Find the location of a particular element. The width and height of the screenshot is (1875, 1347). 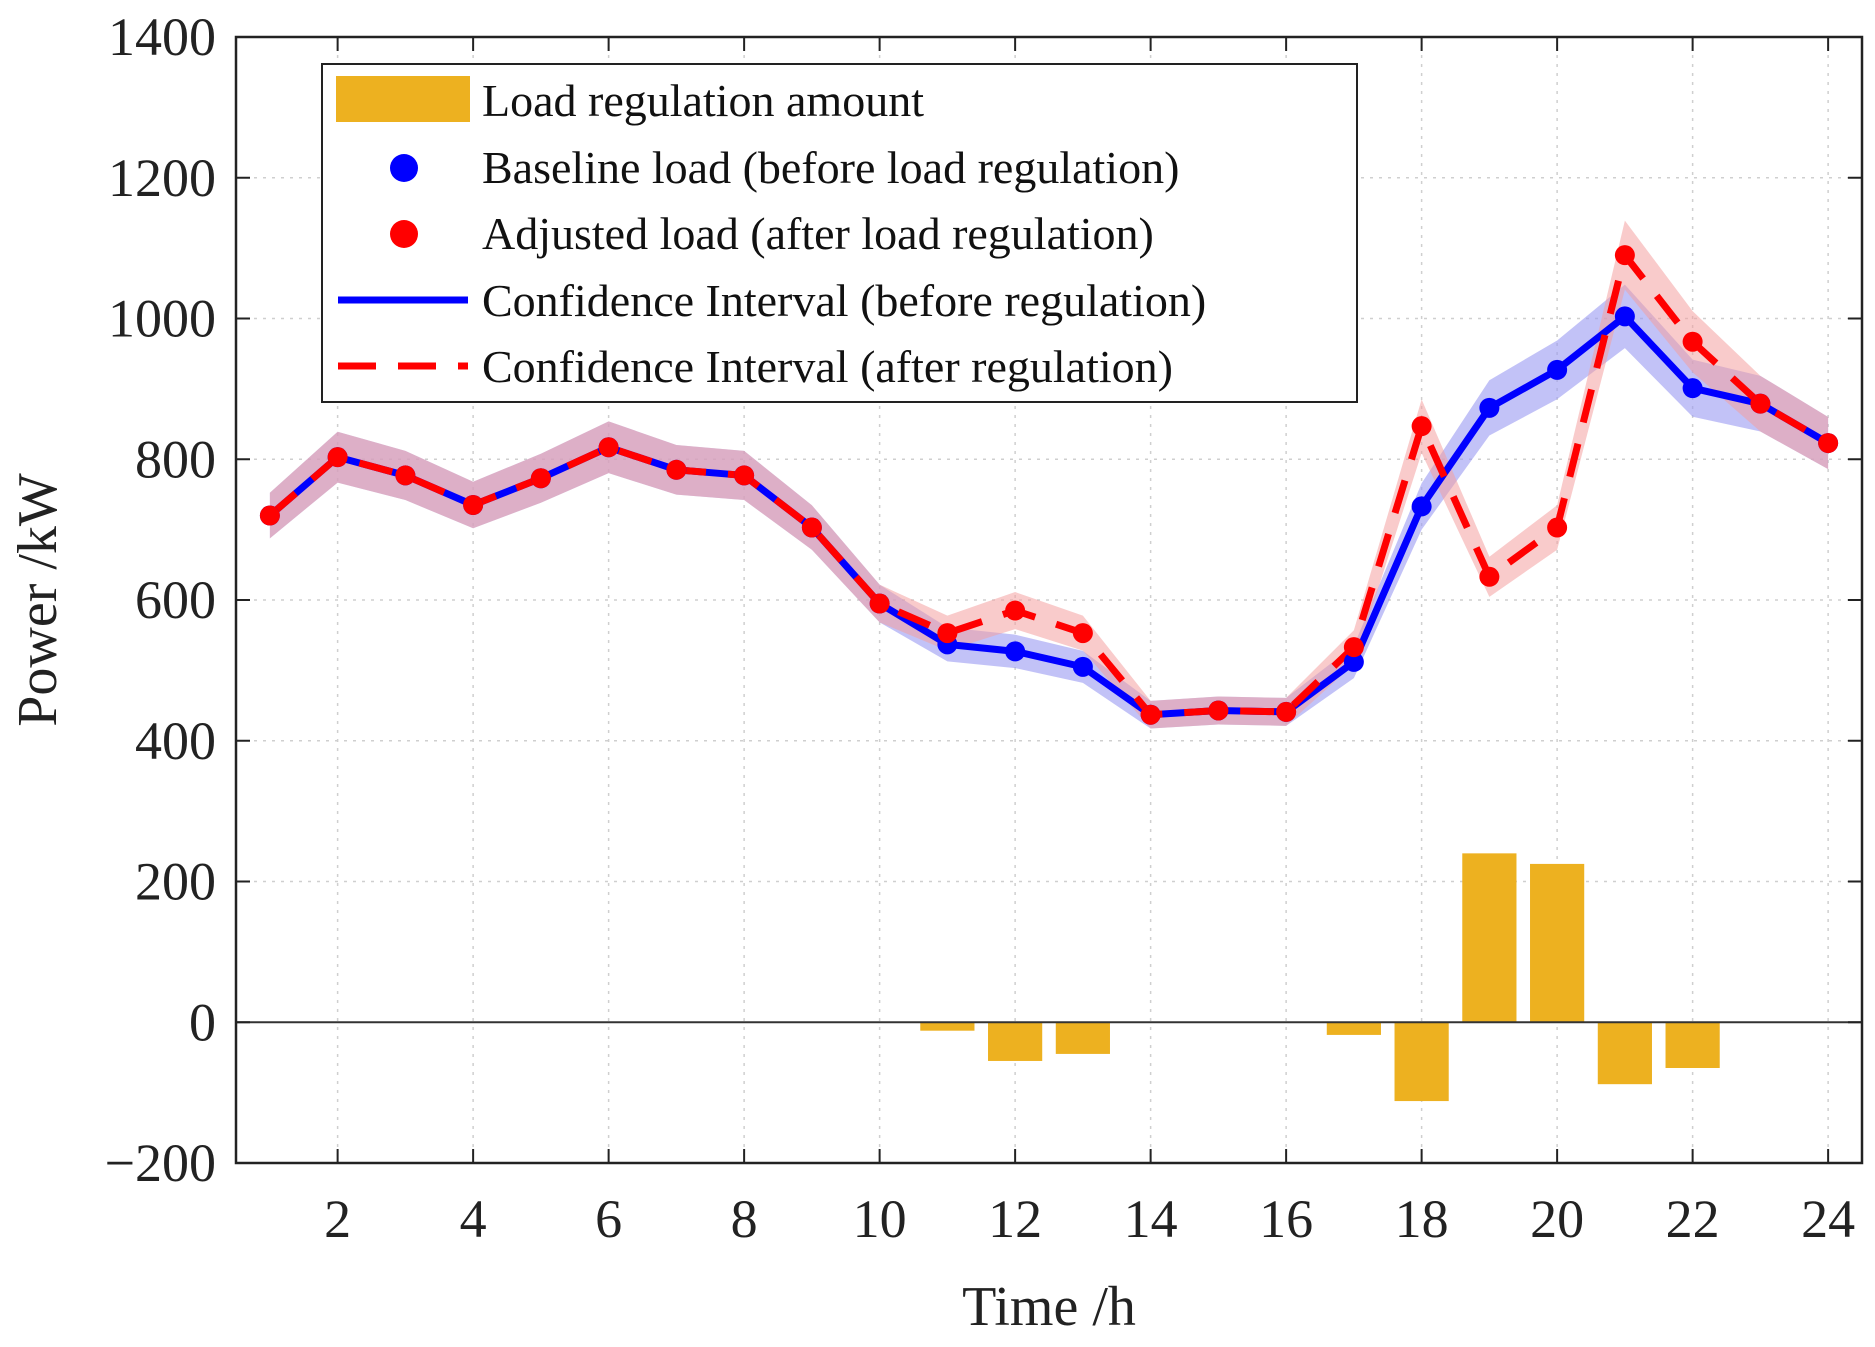

y-tick-label: 1400 is located at coordinates (162, 37).